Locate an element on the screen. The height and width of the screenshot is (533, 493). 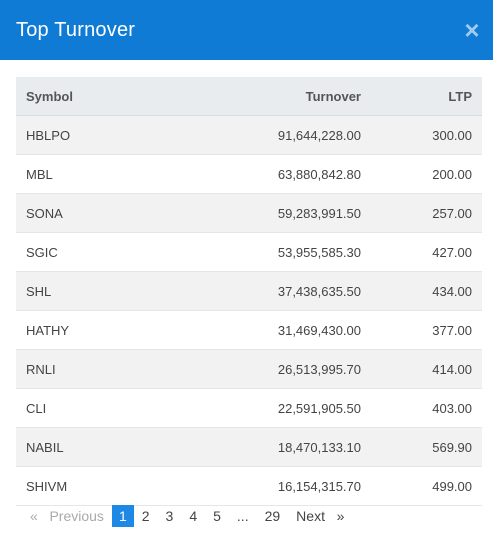
column-header-symbol: Symbol is located at coordinates (96, 96).